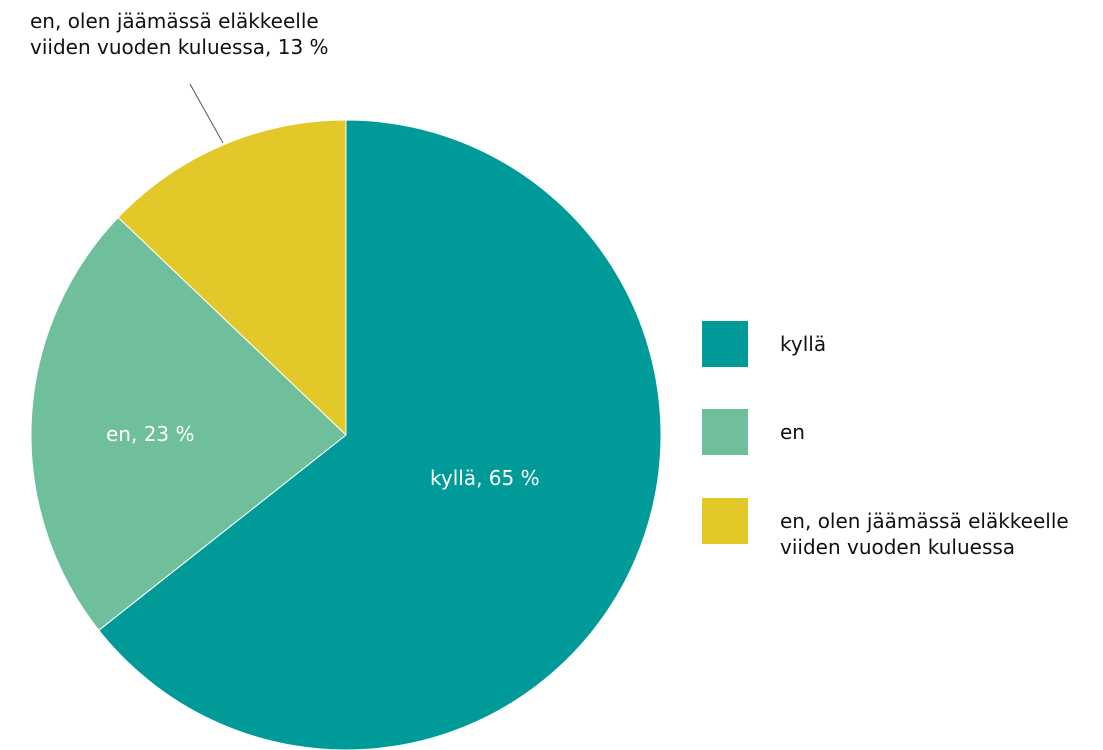 This screenshot has height=750, width=1103. What do you see at coordinates (803, 344) in the screenshot?
I see `legend-label: kyllä` at bounding box center [803, 344].